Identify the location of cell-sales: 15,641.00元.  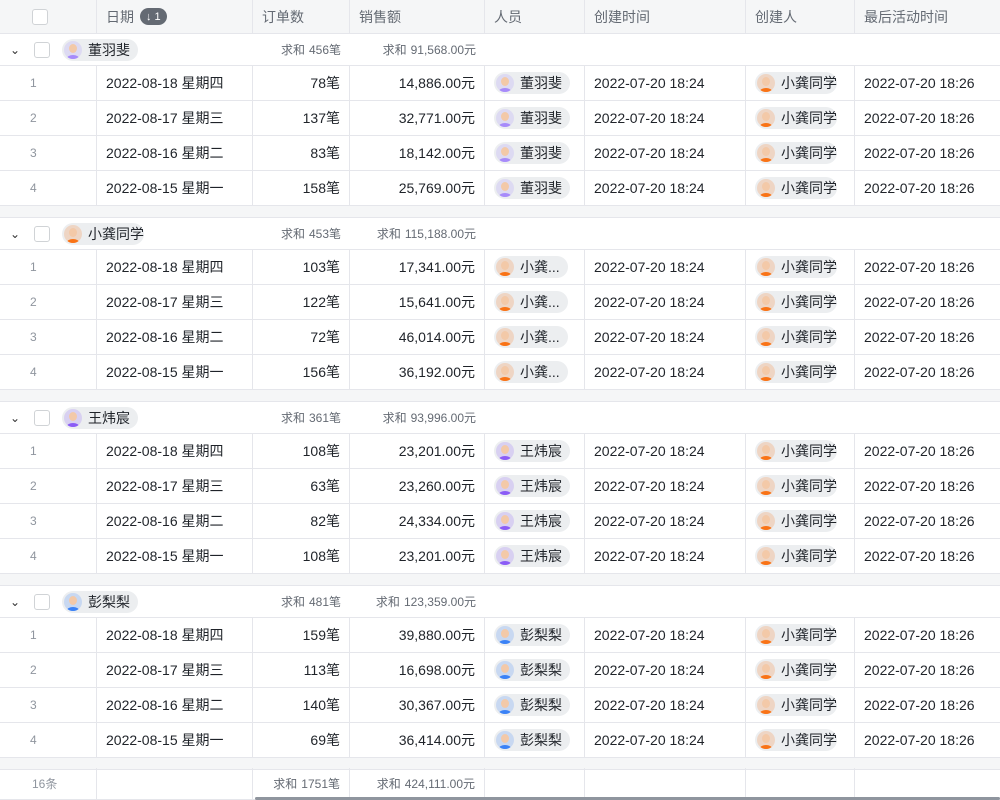
(417, 302).